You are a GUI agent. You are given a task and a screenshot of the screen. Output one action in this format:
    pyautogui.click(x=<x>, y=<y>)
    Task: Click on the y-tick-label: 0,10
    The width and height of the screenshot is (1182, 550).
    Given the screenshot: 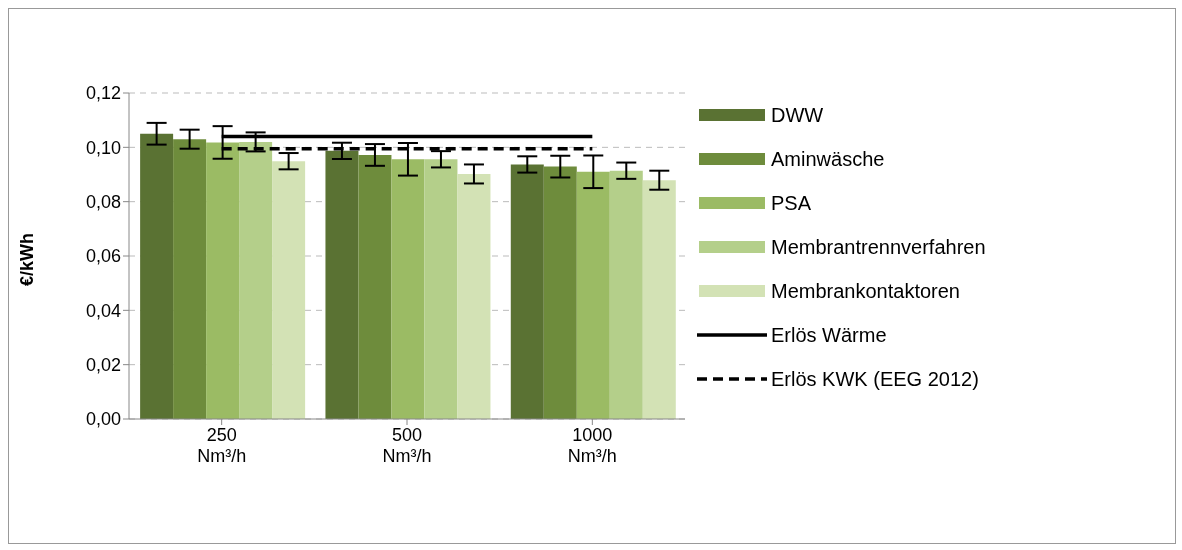 What is the action you would take?
    pyautogui.click(x=103, y=147)
    